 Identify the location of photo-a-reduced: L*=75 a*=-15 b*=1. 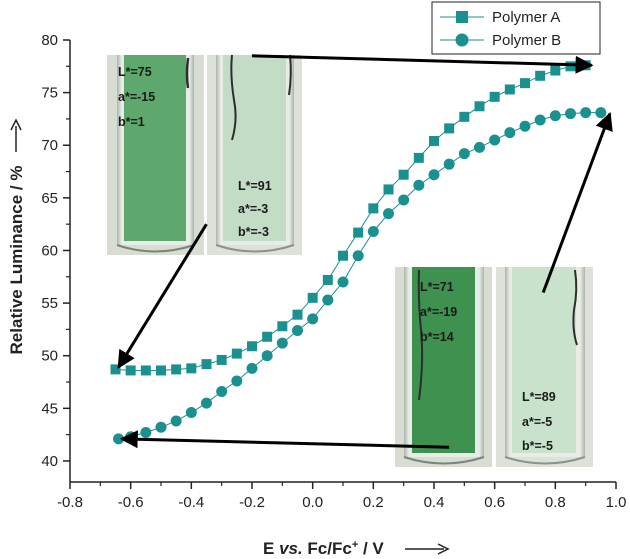
(155, 155).